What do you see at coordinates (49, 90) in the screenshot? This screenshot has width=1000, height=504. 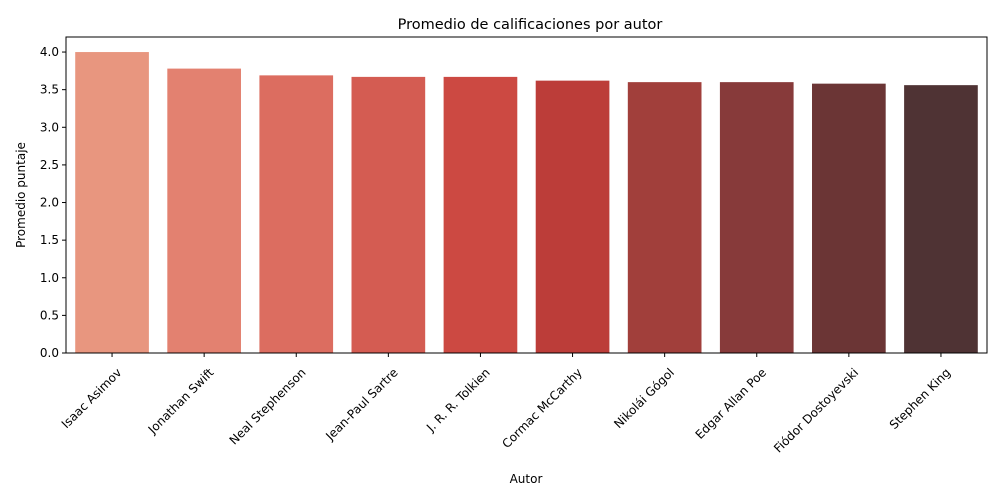 I see `y-tick-label: 3.5` at bounding box center [49, 90].